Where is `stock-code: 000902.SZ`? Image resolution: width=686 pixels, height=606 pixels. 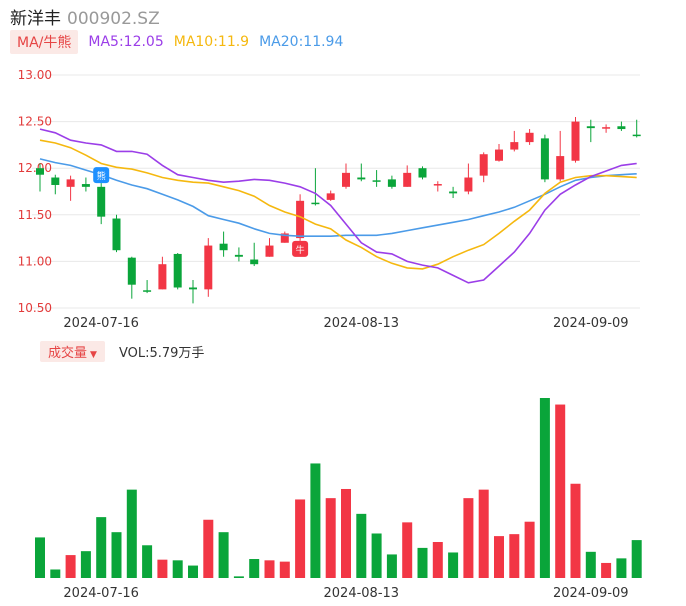 stock-code: 000902.SZ is located at coordinates (113, 19).